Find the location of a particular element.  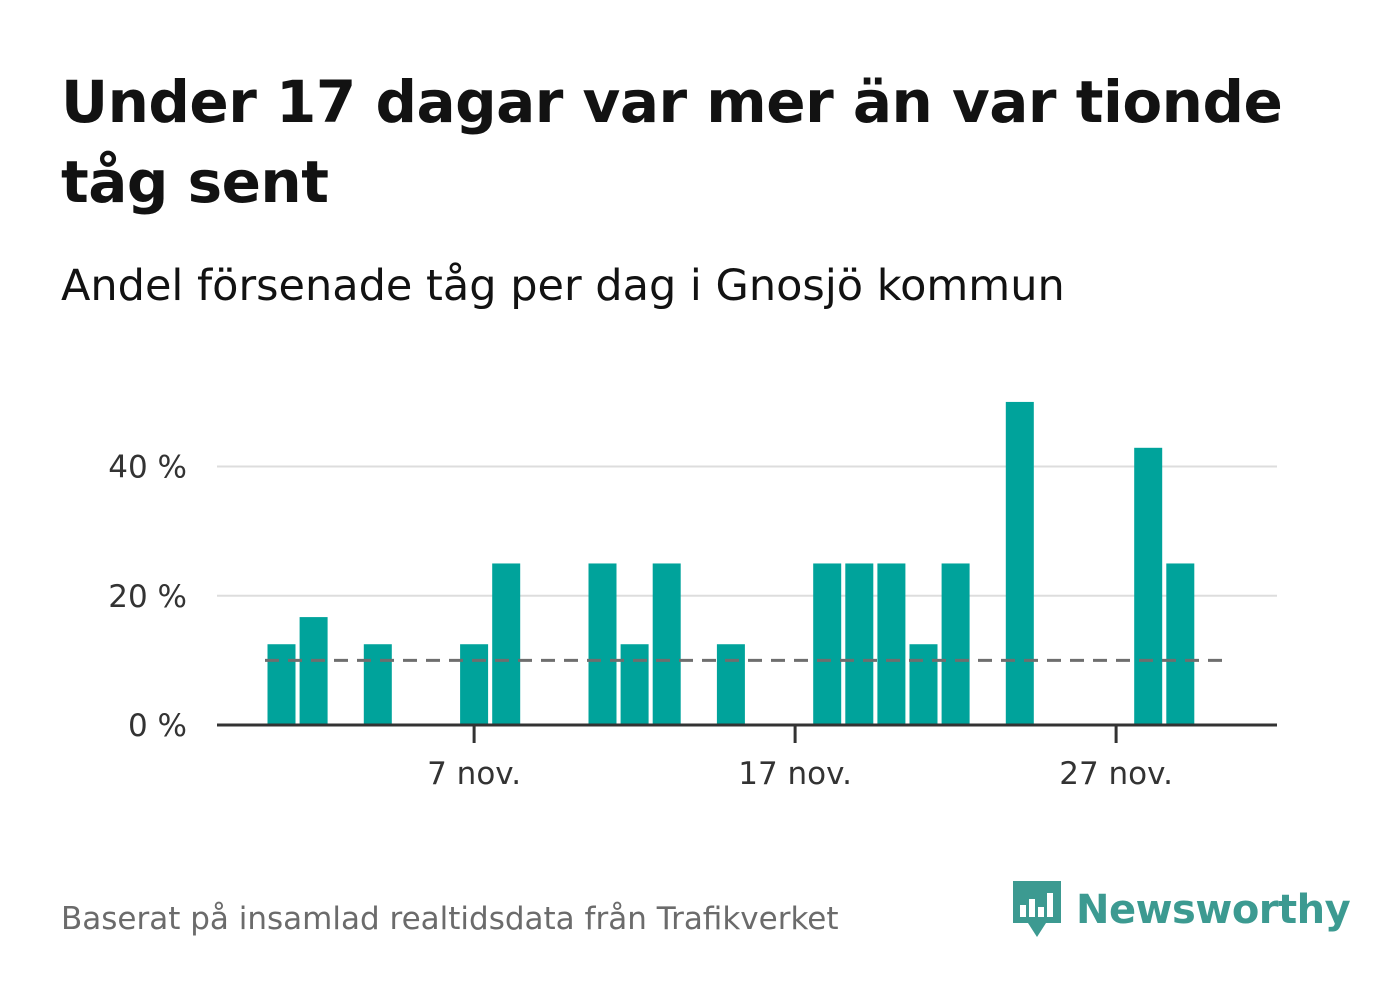

newsworthy-logo-icon is located at coordinates (1037, 909).